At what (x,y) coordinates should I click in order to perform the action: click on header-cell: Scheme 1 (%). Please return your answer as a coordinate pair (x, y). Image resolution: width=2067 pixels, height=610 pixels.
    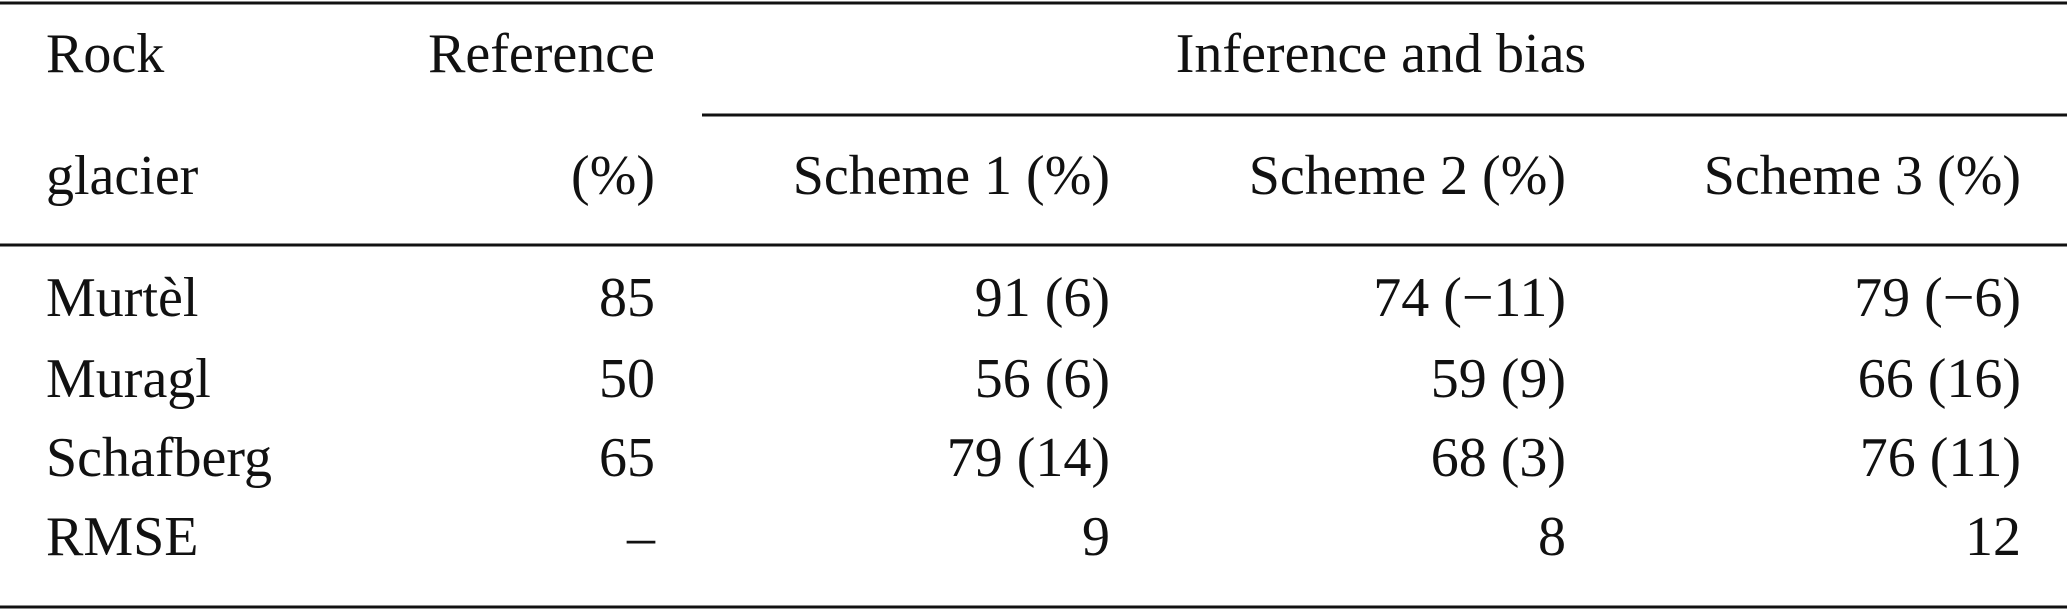
    Looking at the image, I should click on (951, 176).